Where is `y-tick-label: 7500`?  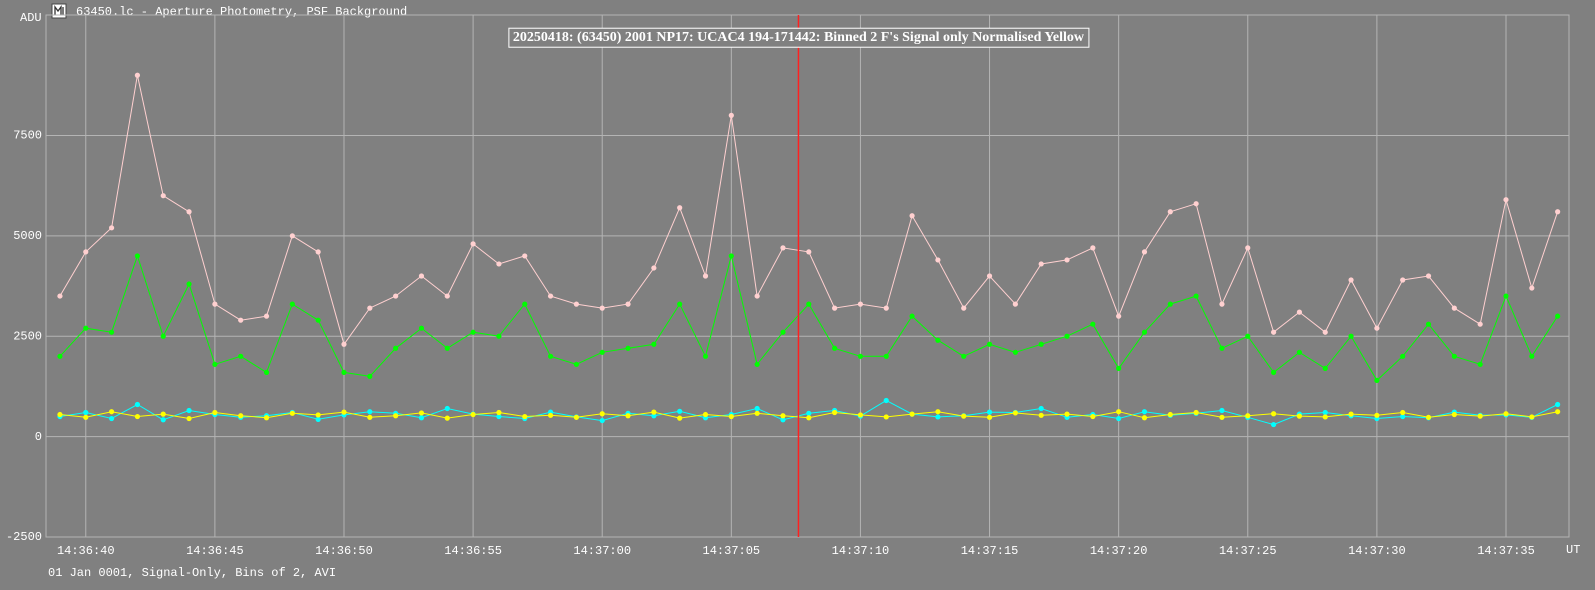 y-tick-label: 7500 is located at coordinates (27, 136).